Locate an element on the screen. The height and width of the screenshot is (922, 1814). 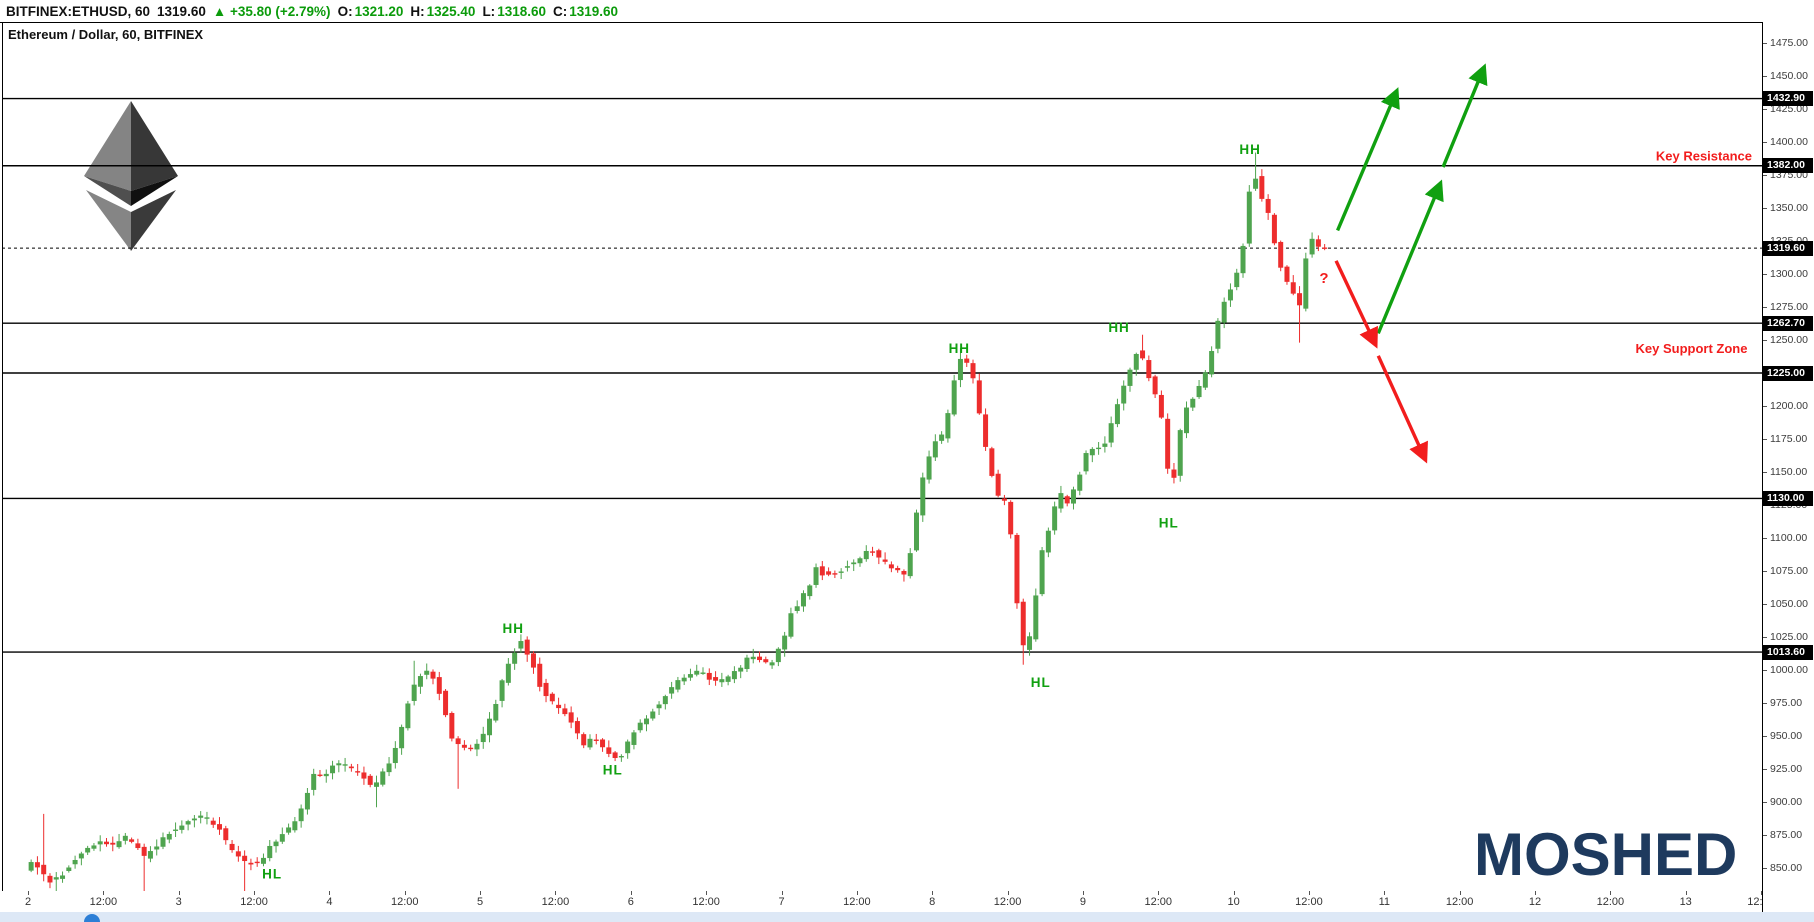
price-tick-label: 1025.00 is located at coordinates (1785, 637).